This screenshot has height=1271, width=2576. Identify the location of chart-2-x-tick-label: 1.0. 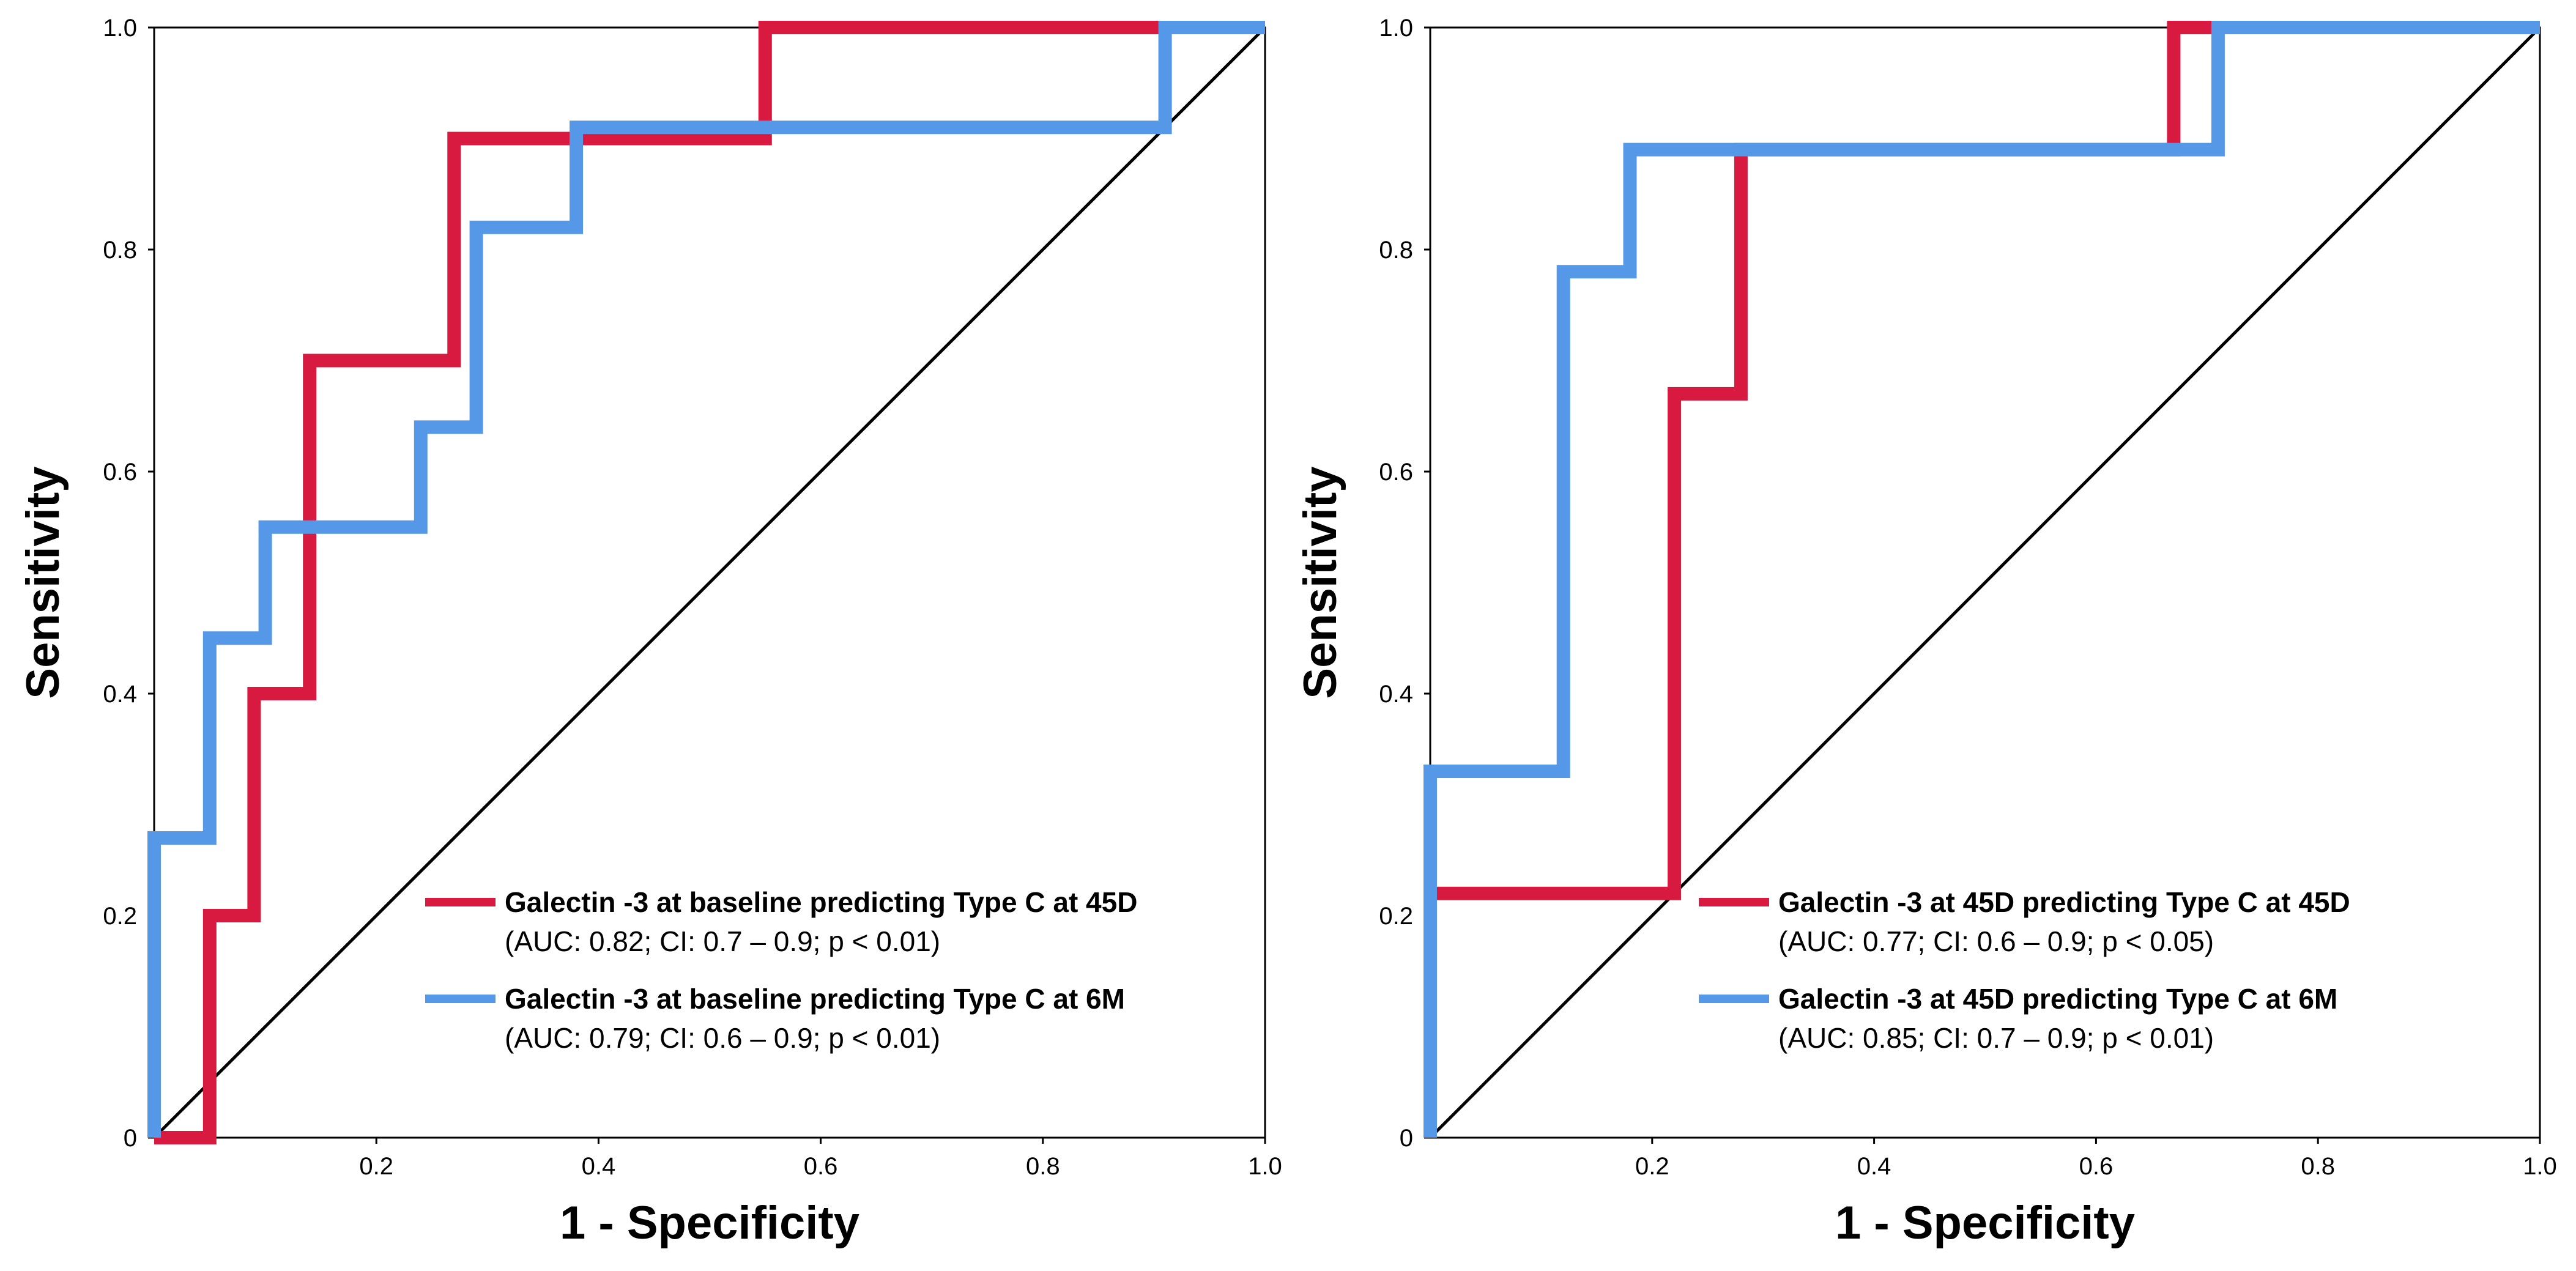
(2540, 1167).